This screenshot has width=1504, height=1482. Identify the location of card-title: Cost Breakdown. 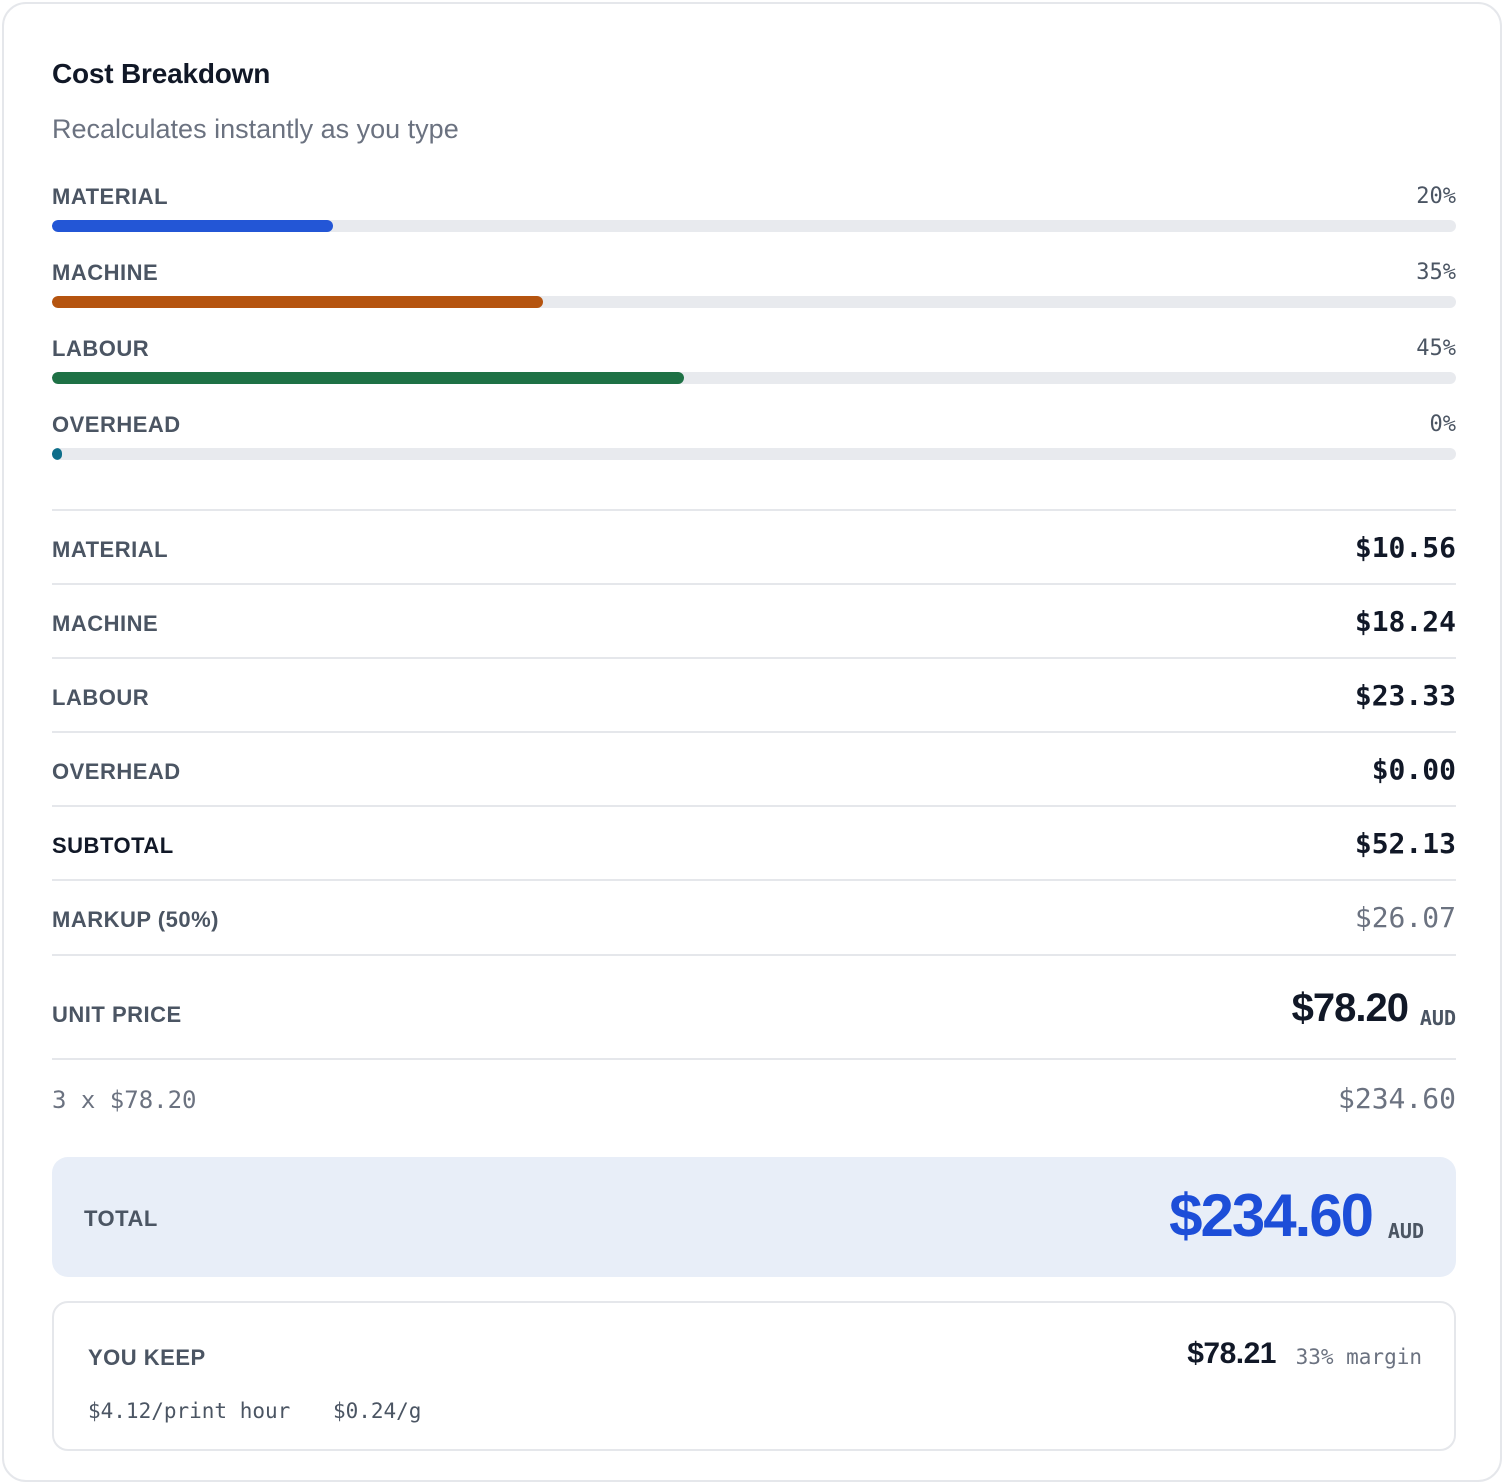
(161, 73).